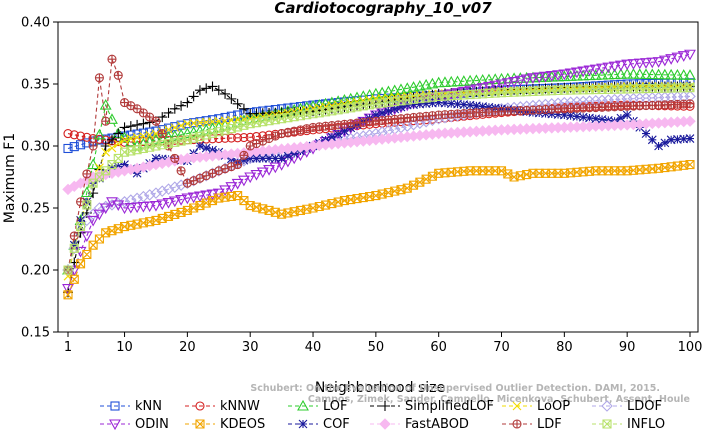  What do you see at coordinates (690, 347) in the screenshot?
I see `x-tick-label: 100` at bounding box center [690, 347].